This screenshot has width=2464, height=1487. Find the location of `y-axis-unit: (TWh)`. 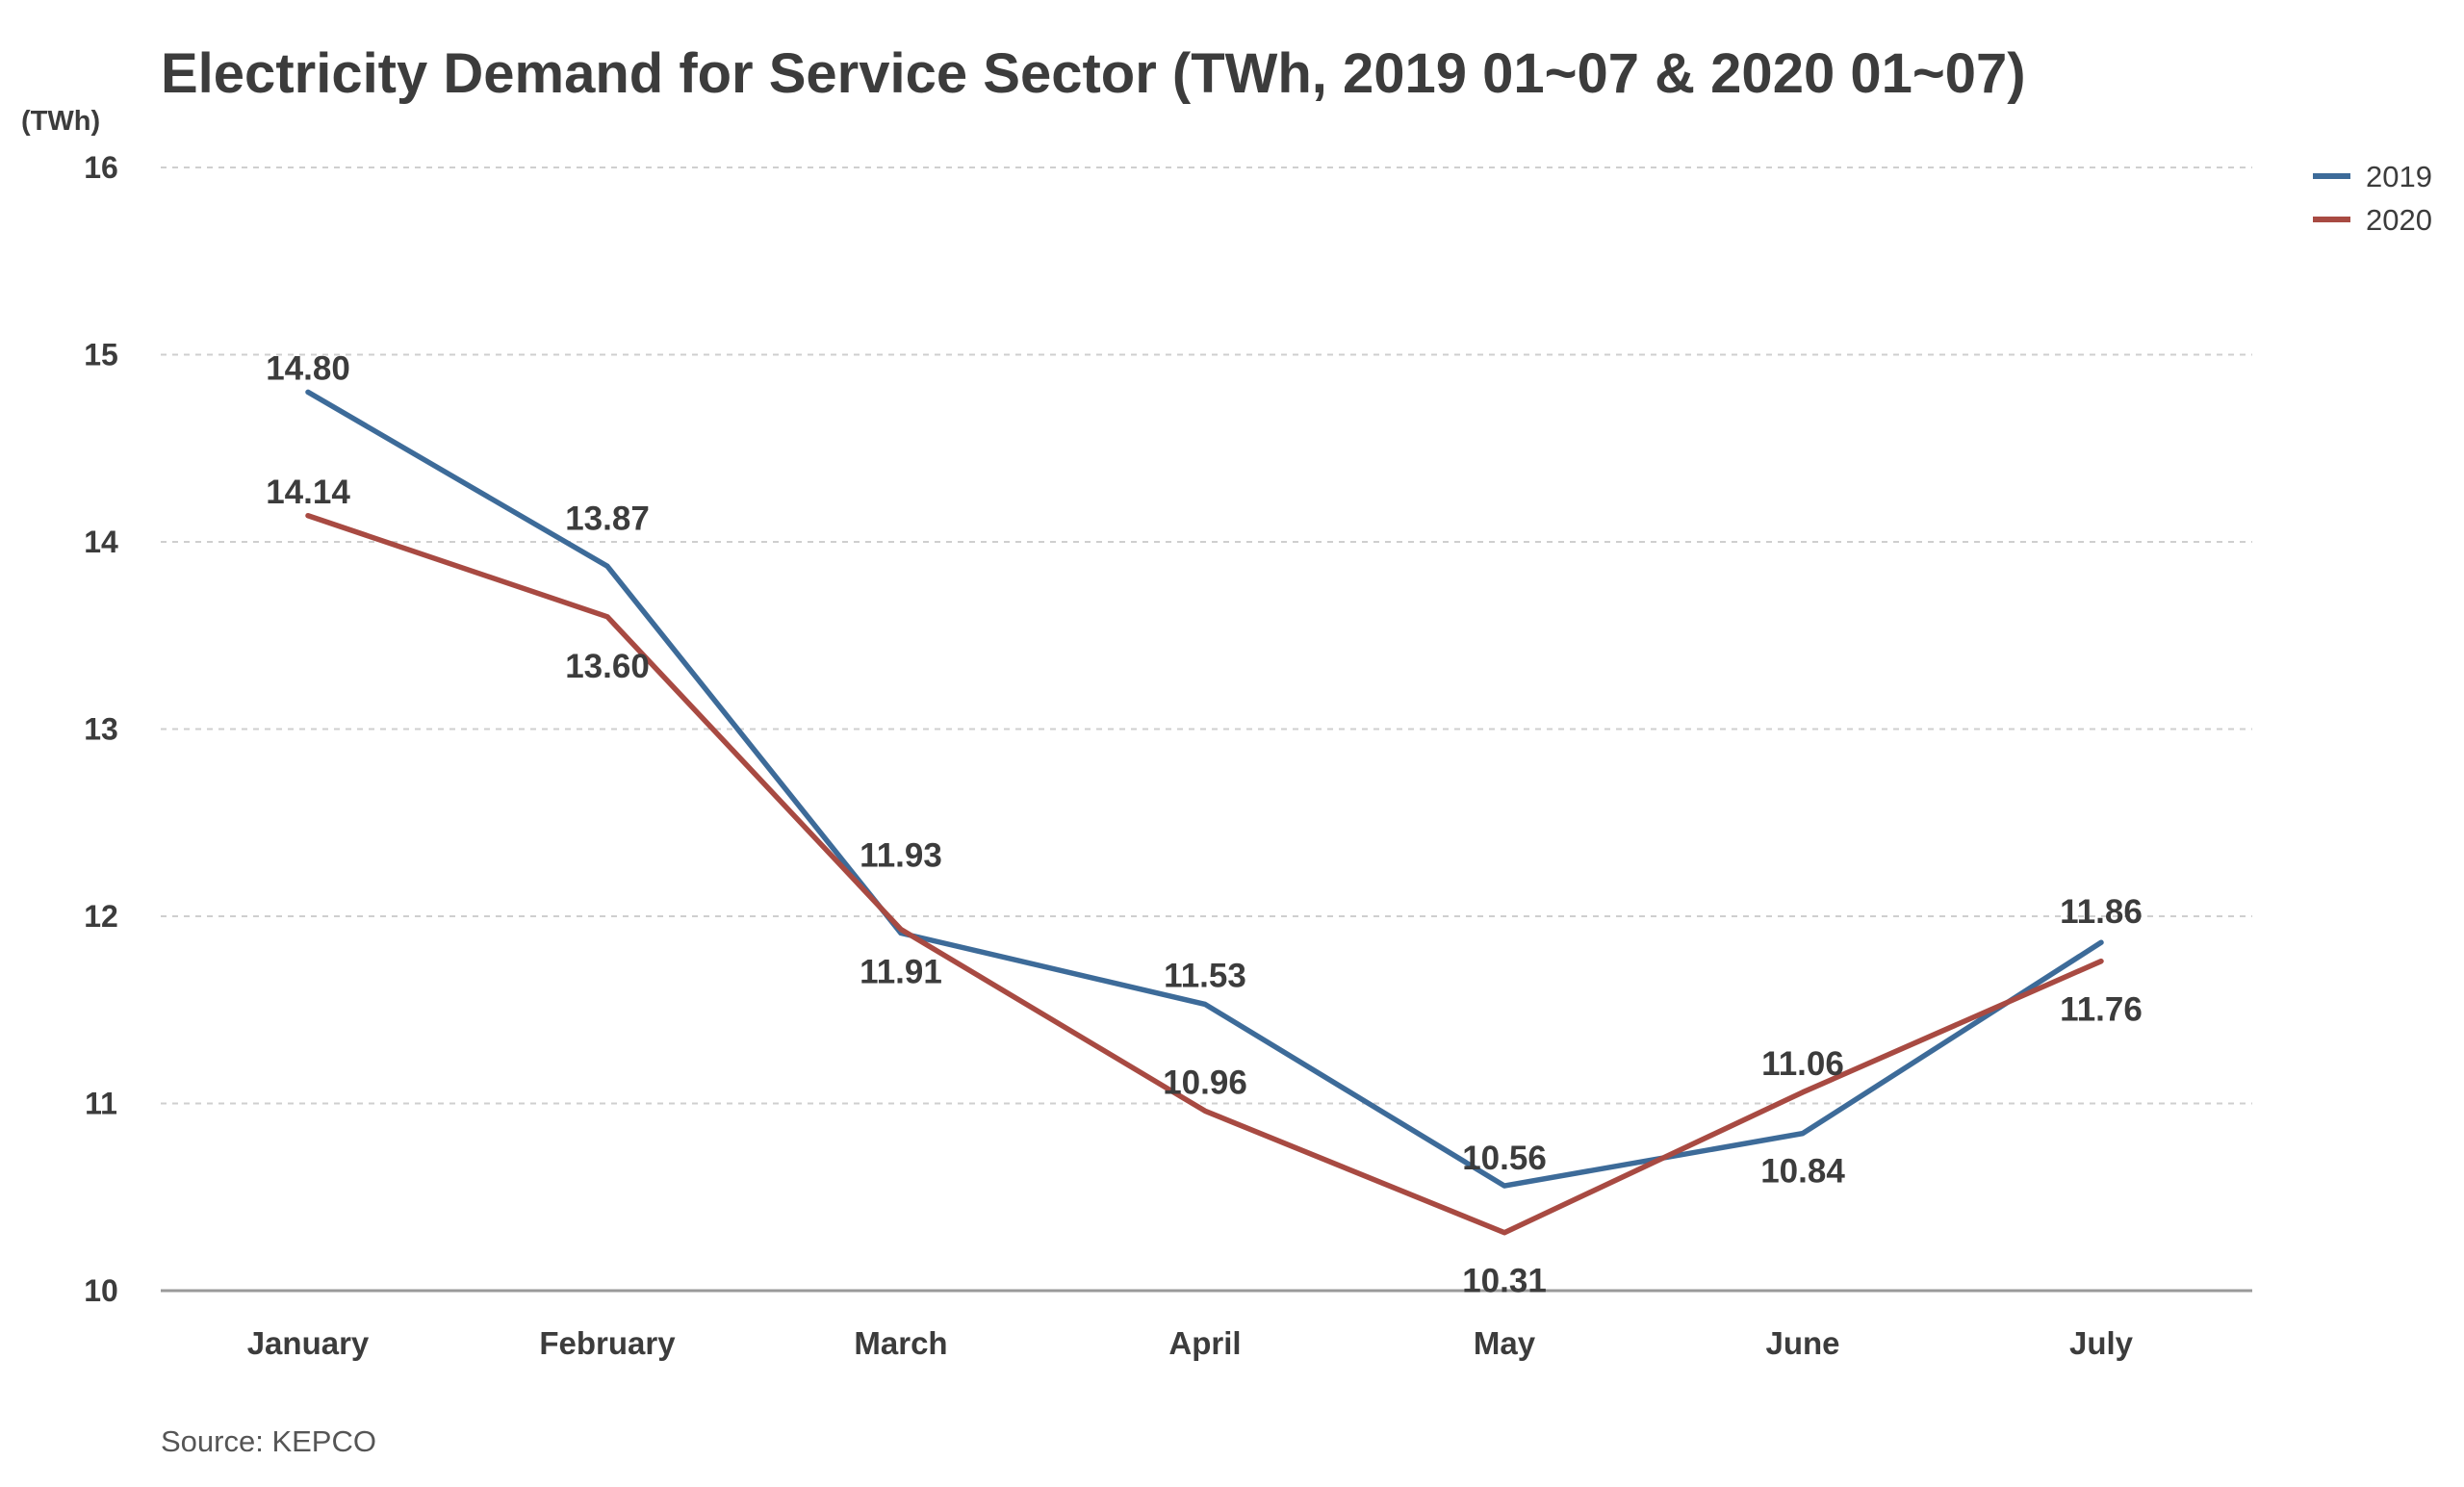

y-axis-unit: (TWh) is located at coordinates (60, 121).